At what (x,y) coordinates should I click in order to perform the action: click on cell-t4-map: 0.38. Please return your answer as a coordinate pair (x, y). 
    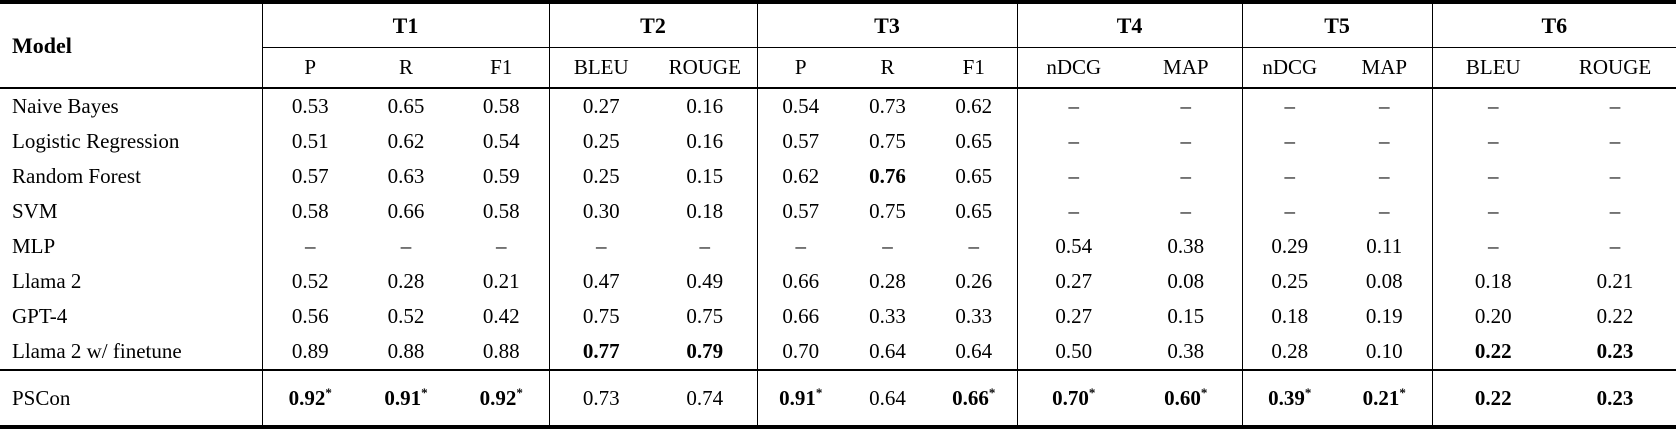
    Looking at the image, I should click on (1186, 246).